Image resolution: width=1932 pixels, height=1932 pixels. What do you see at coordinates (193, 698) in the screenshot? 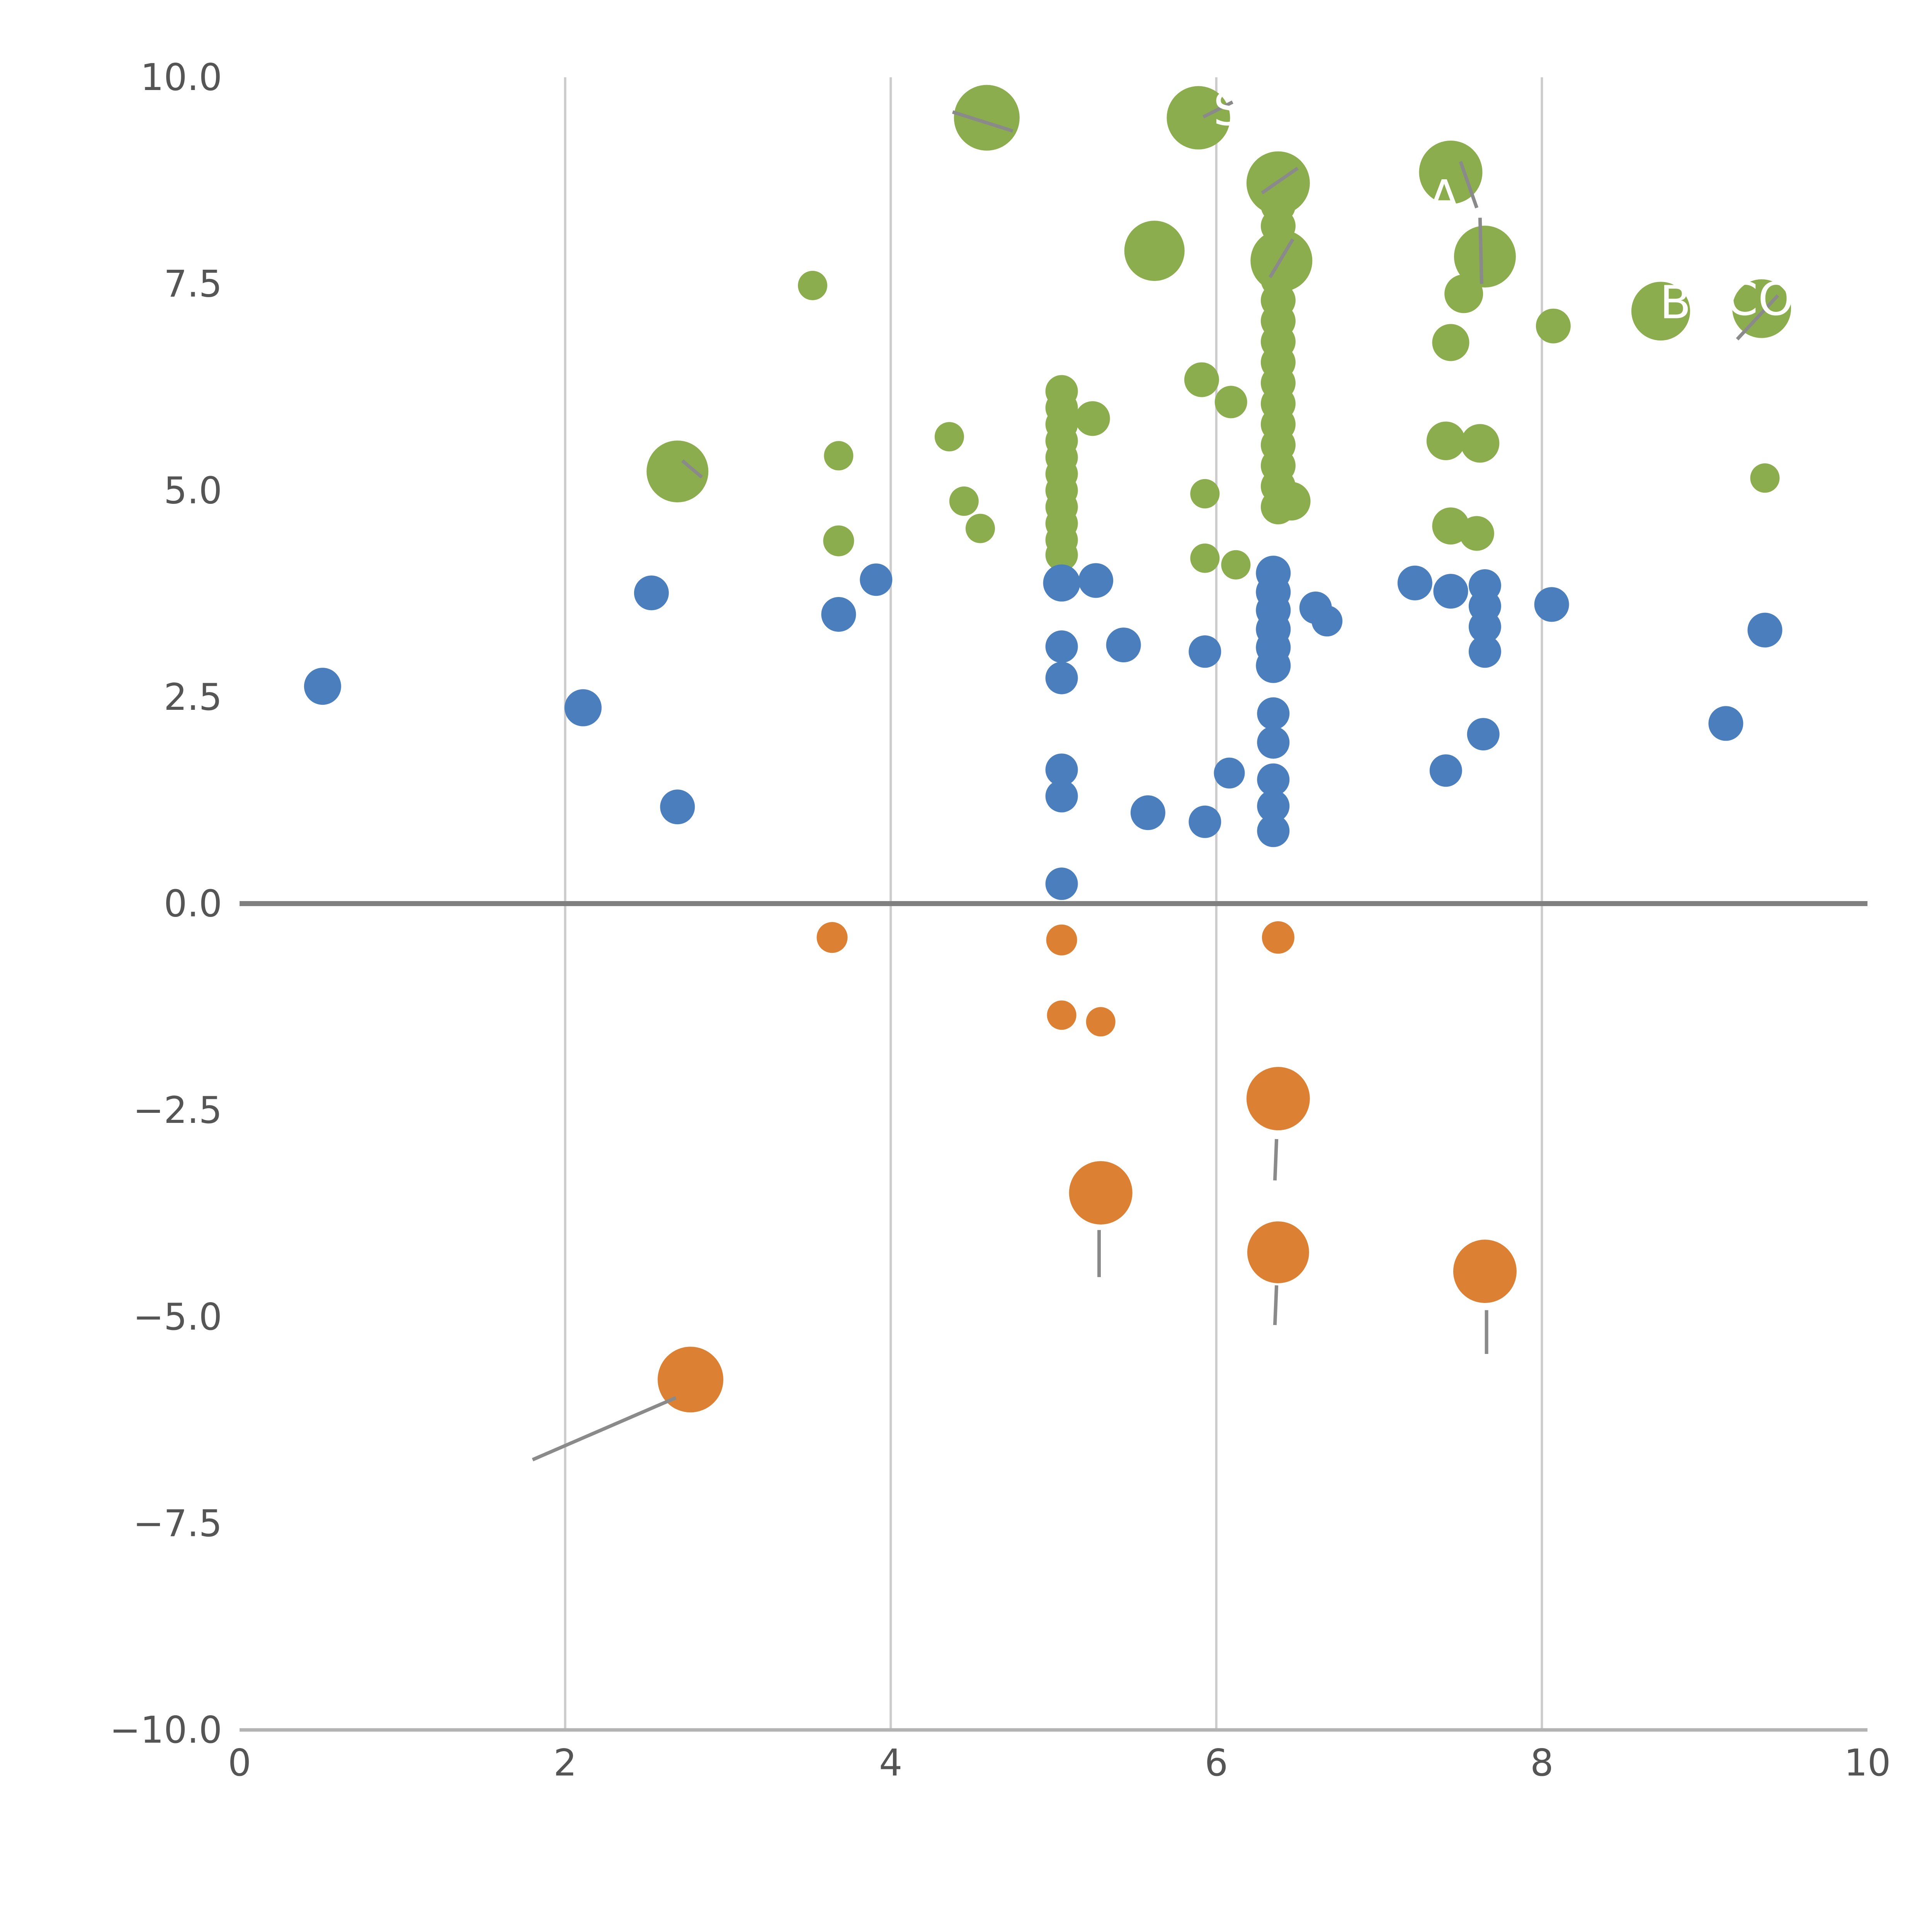
I see `y-tick-label: 2.5` at bounding box center [193, 698].